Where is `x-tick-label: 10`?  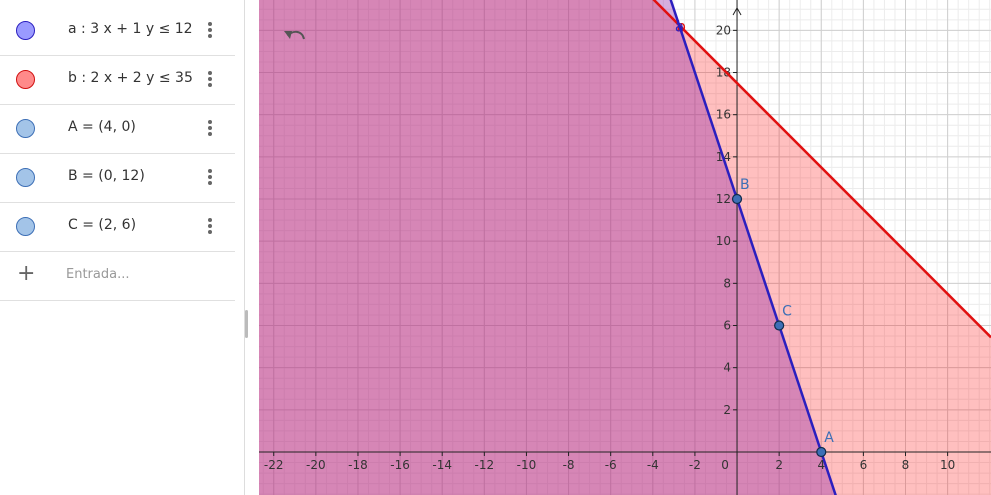 x-tick-label: 10 is located at coordinates (947, 465).